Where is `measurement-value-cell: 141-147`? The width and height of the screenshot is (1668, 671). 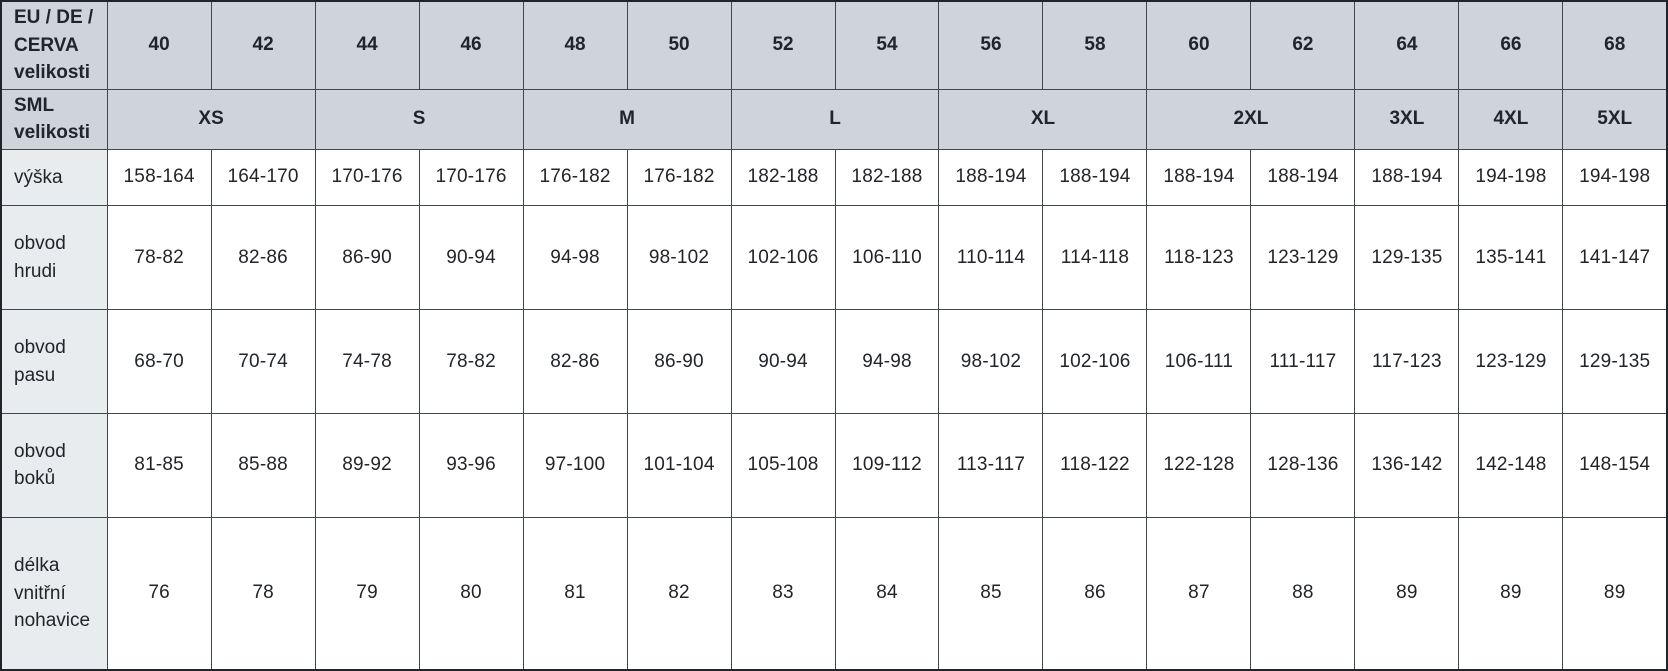
measurement-value-cell: 141-147 is located at coordinates (1615, 258).